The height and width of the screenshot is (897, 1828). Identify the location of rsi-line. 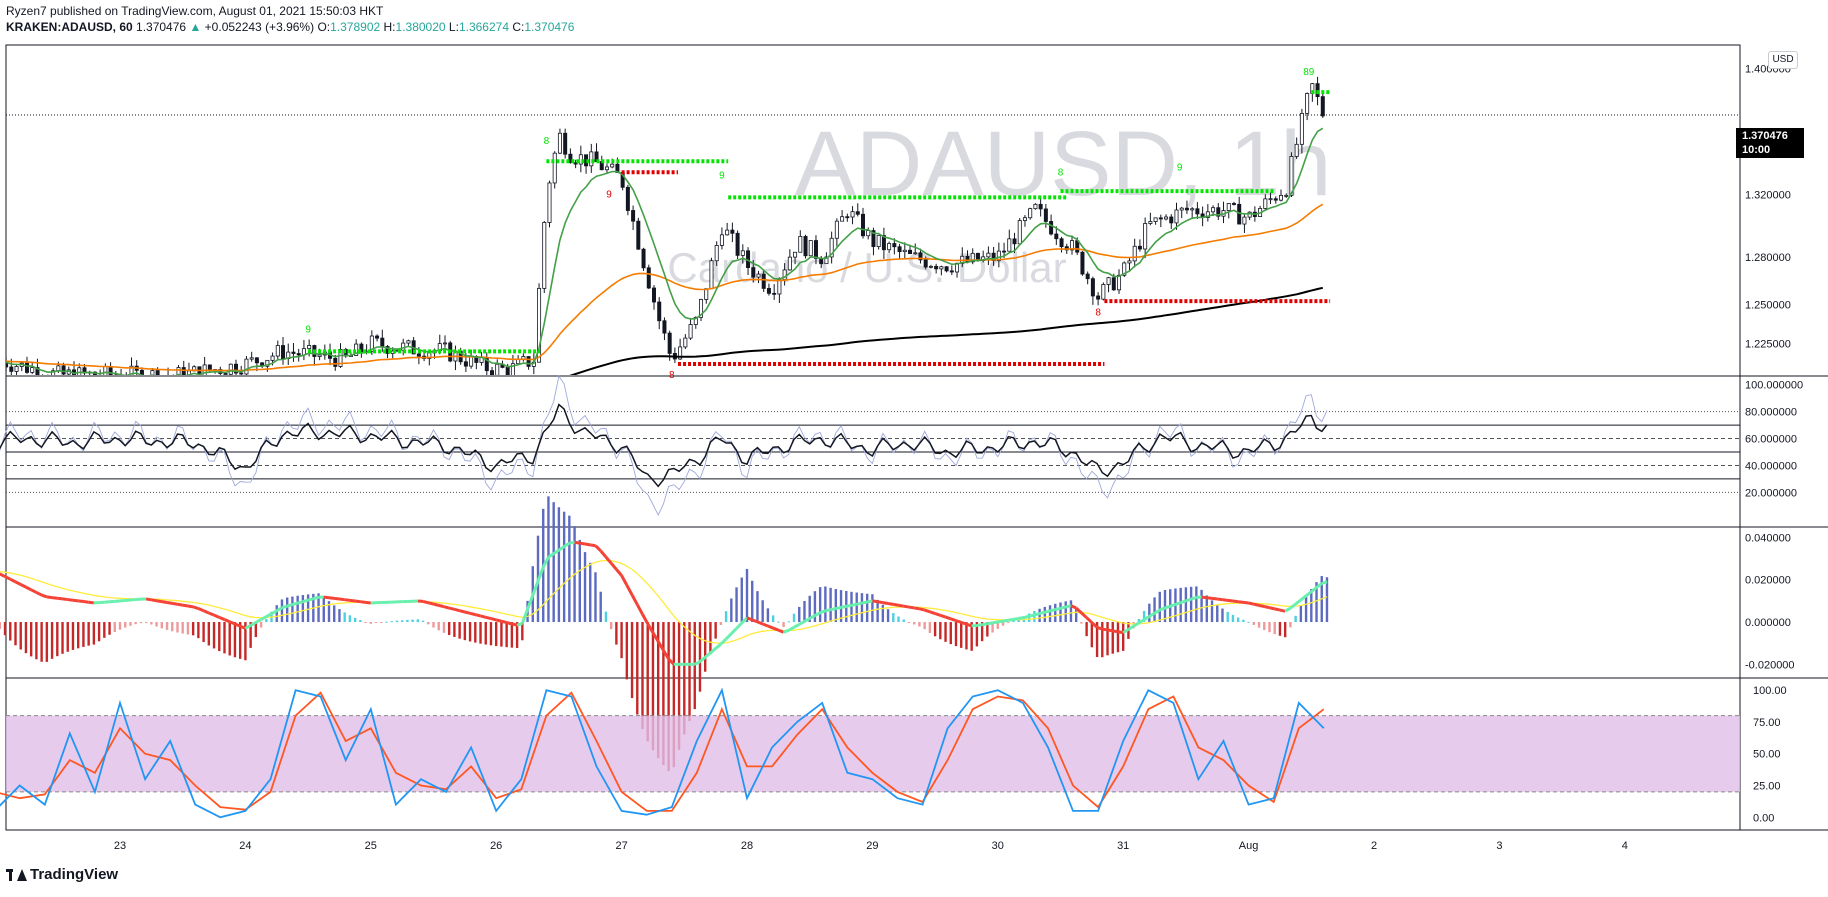
(664, 445).